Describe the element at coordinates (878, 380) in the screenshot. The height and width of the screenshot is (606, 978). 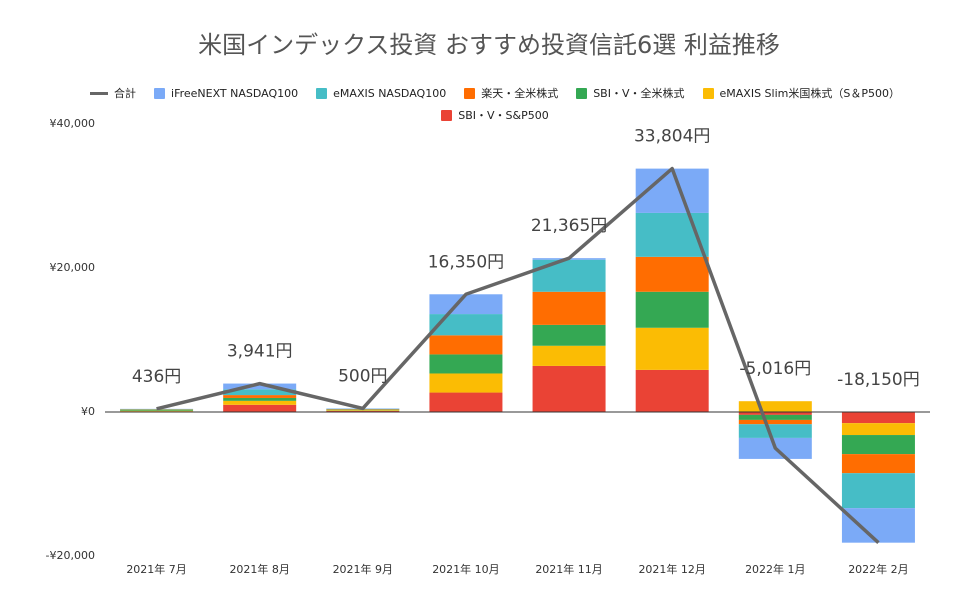
I see `data-label: -18,150円` at that location.